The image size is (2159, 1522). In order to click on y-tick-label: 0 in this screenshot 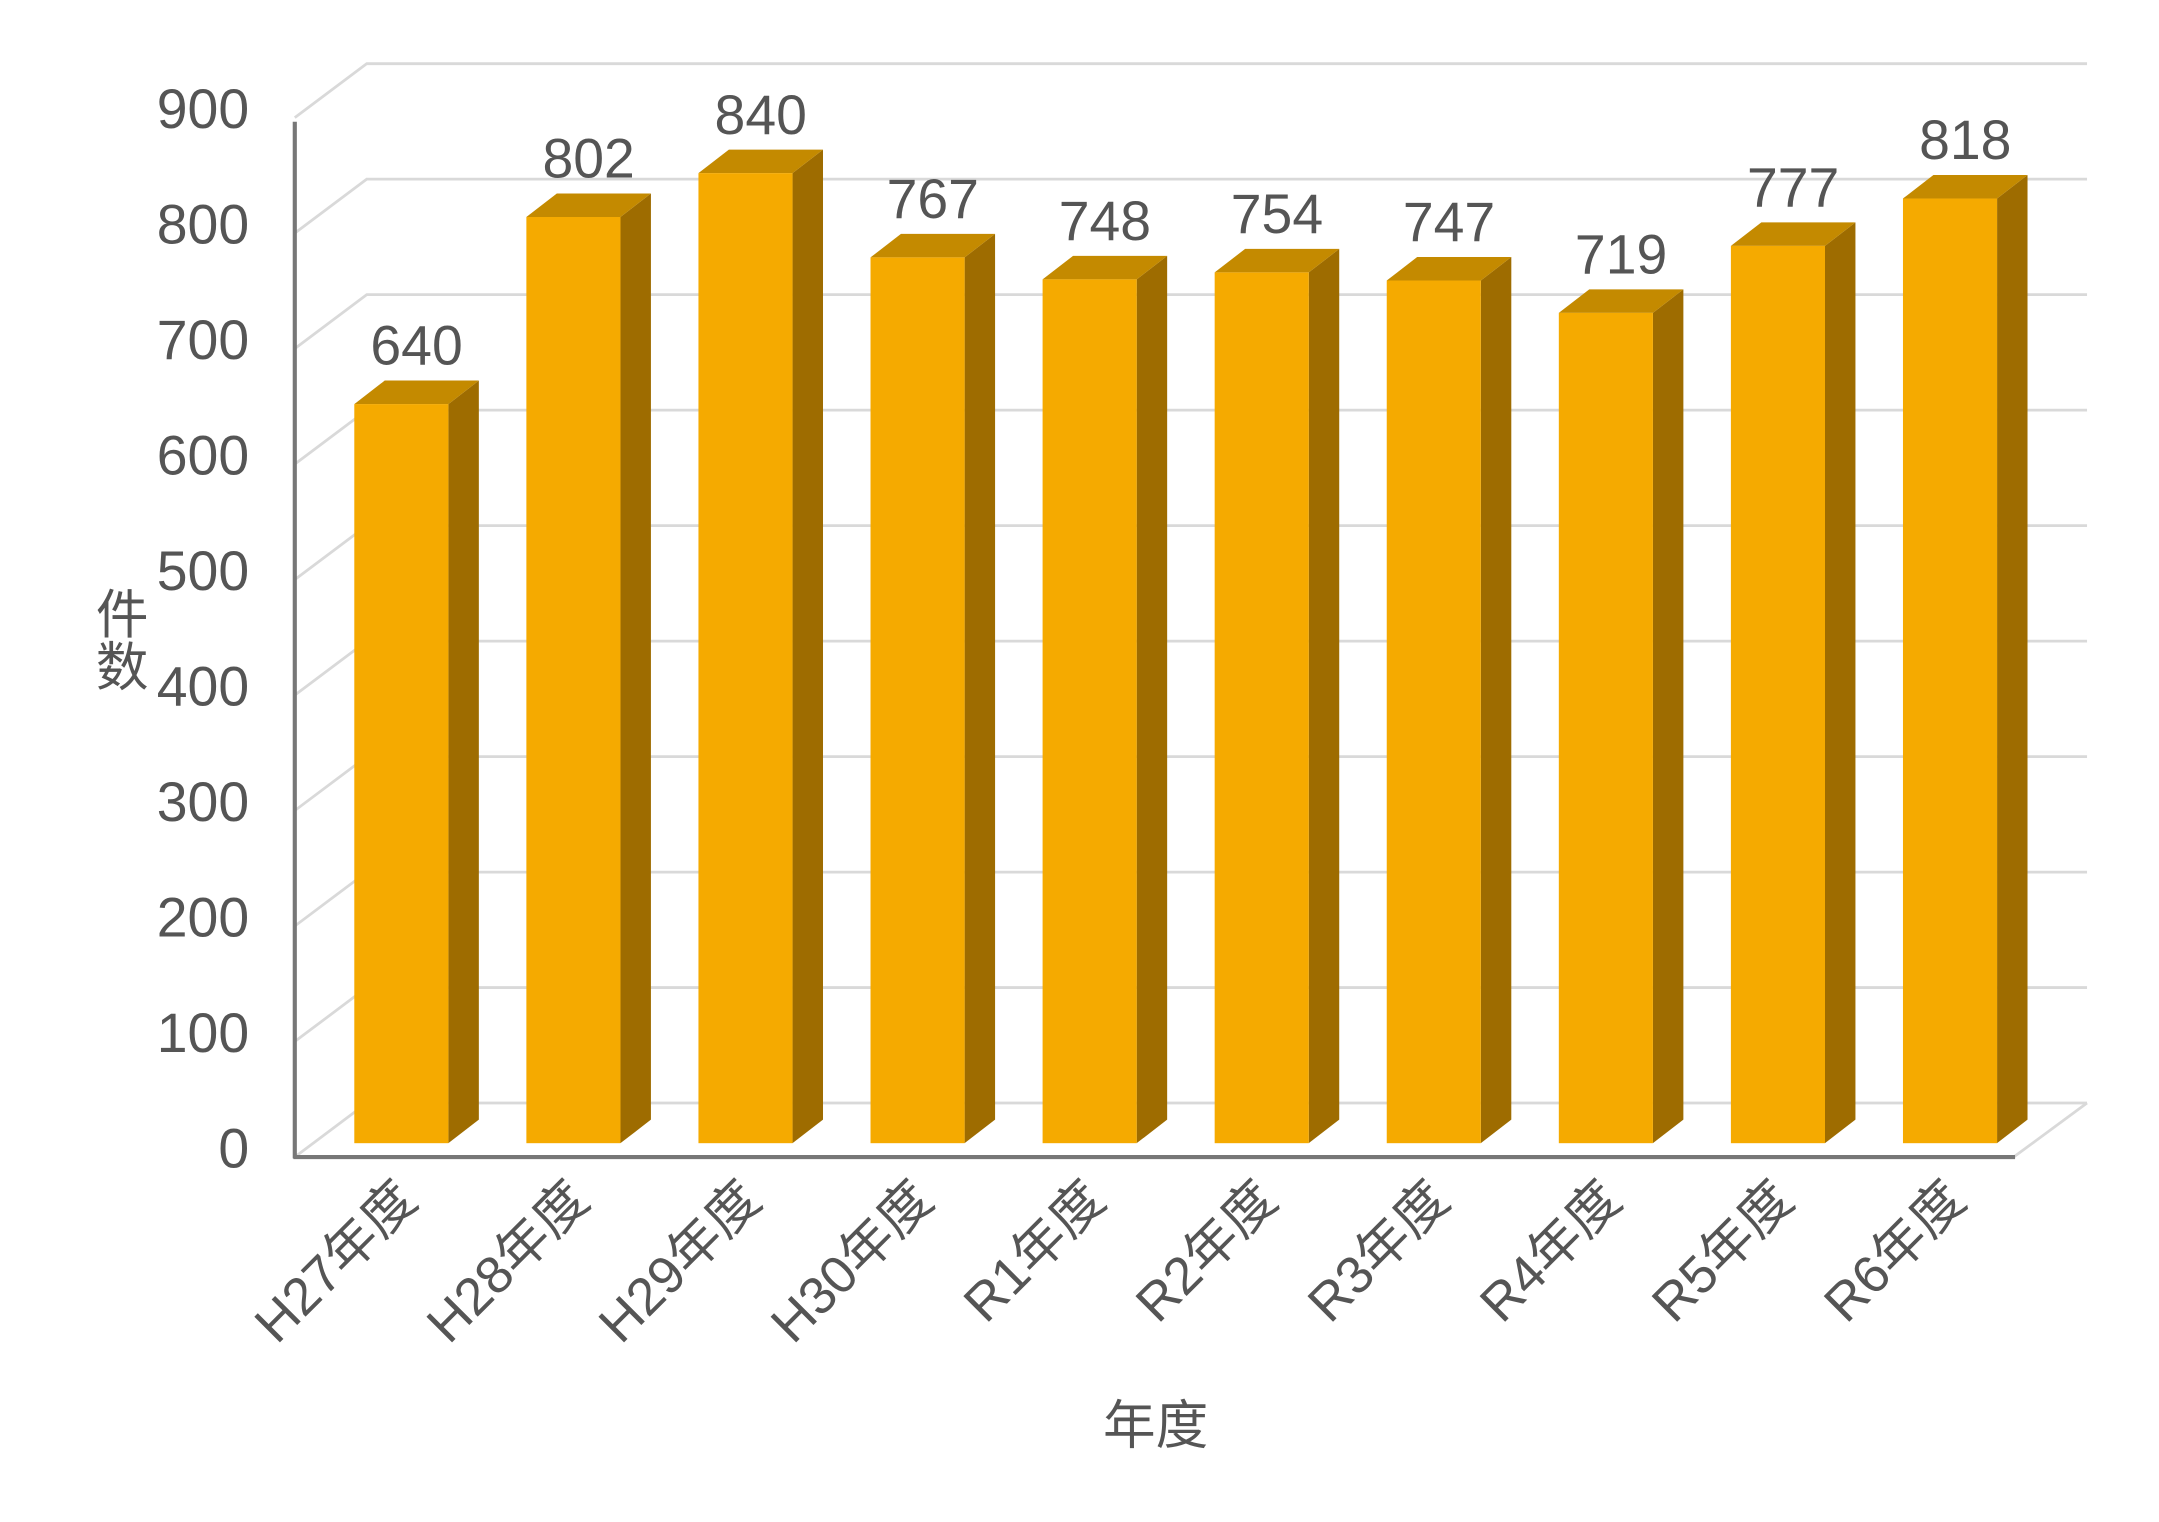, I will do `click(233, 1148)`.